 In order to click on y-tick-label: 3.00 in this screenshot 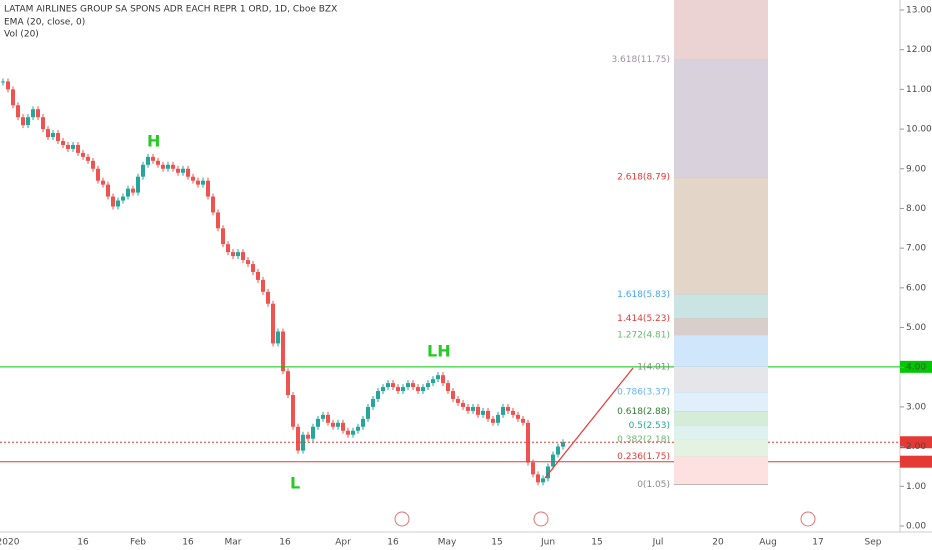, I will do `click(916, 407)`.